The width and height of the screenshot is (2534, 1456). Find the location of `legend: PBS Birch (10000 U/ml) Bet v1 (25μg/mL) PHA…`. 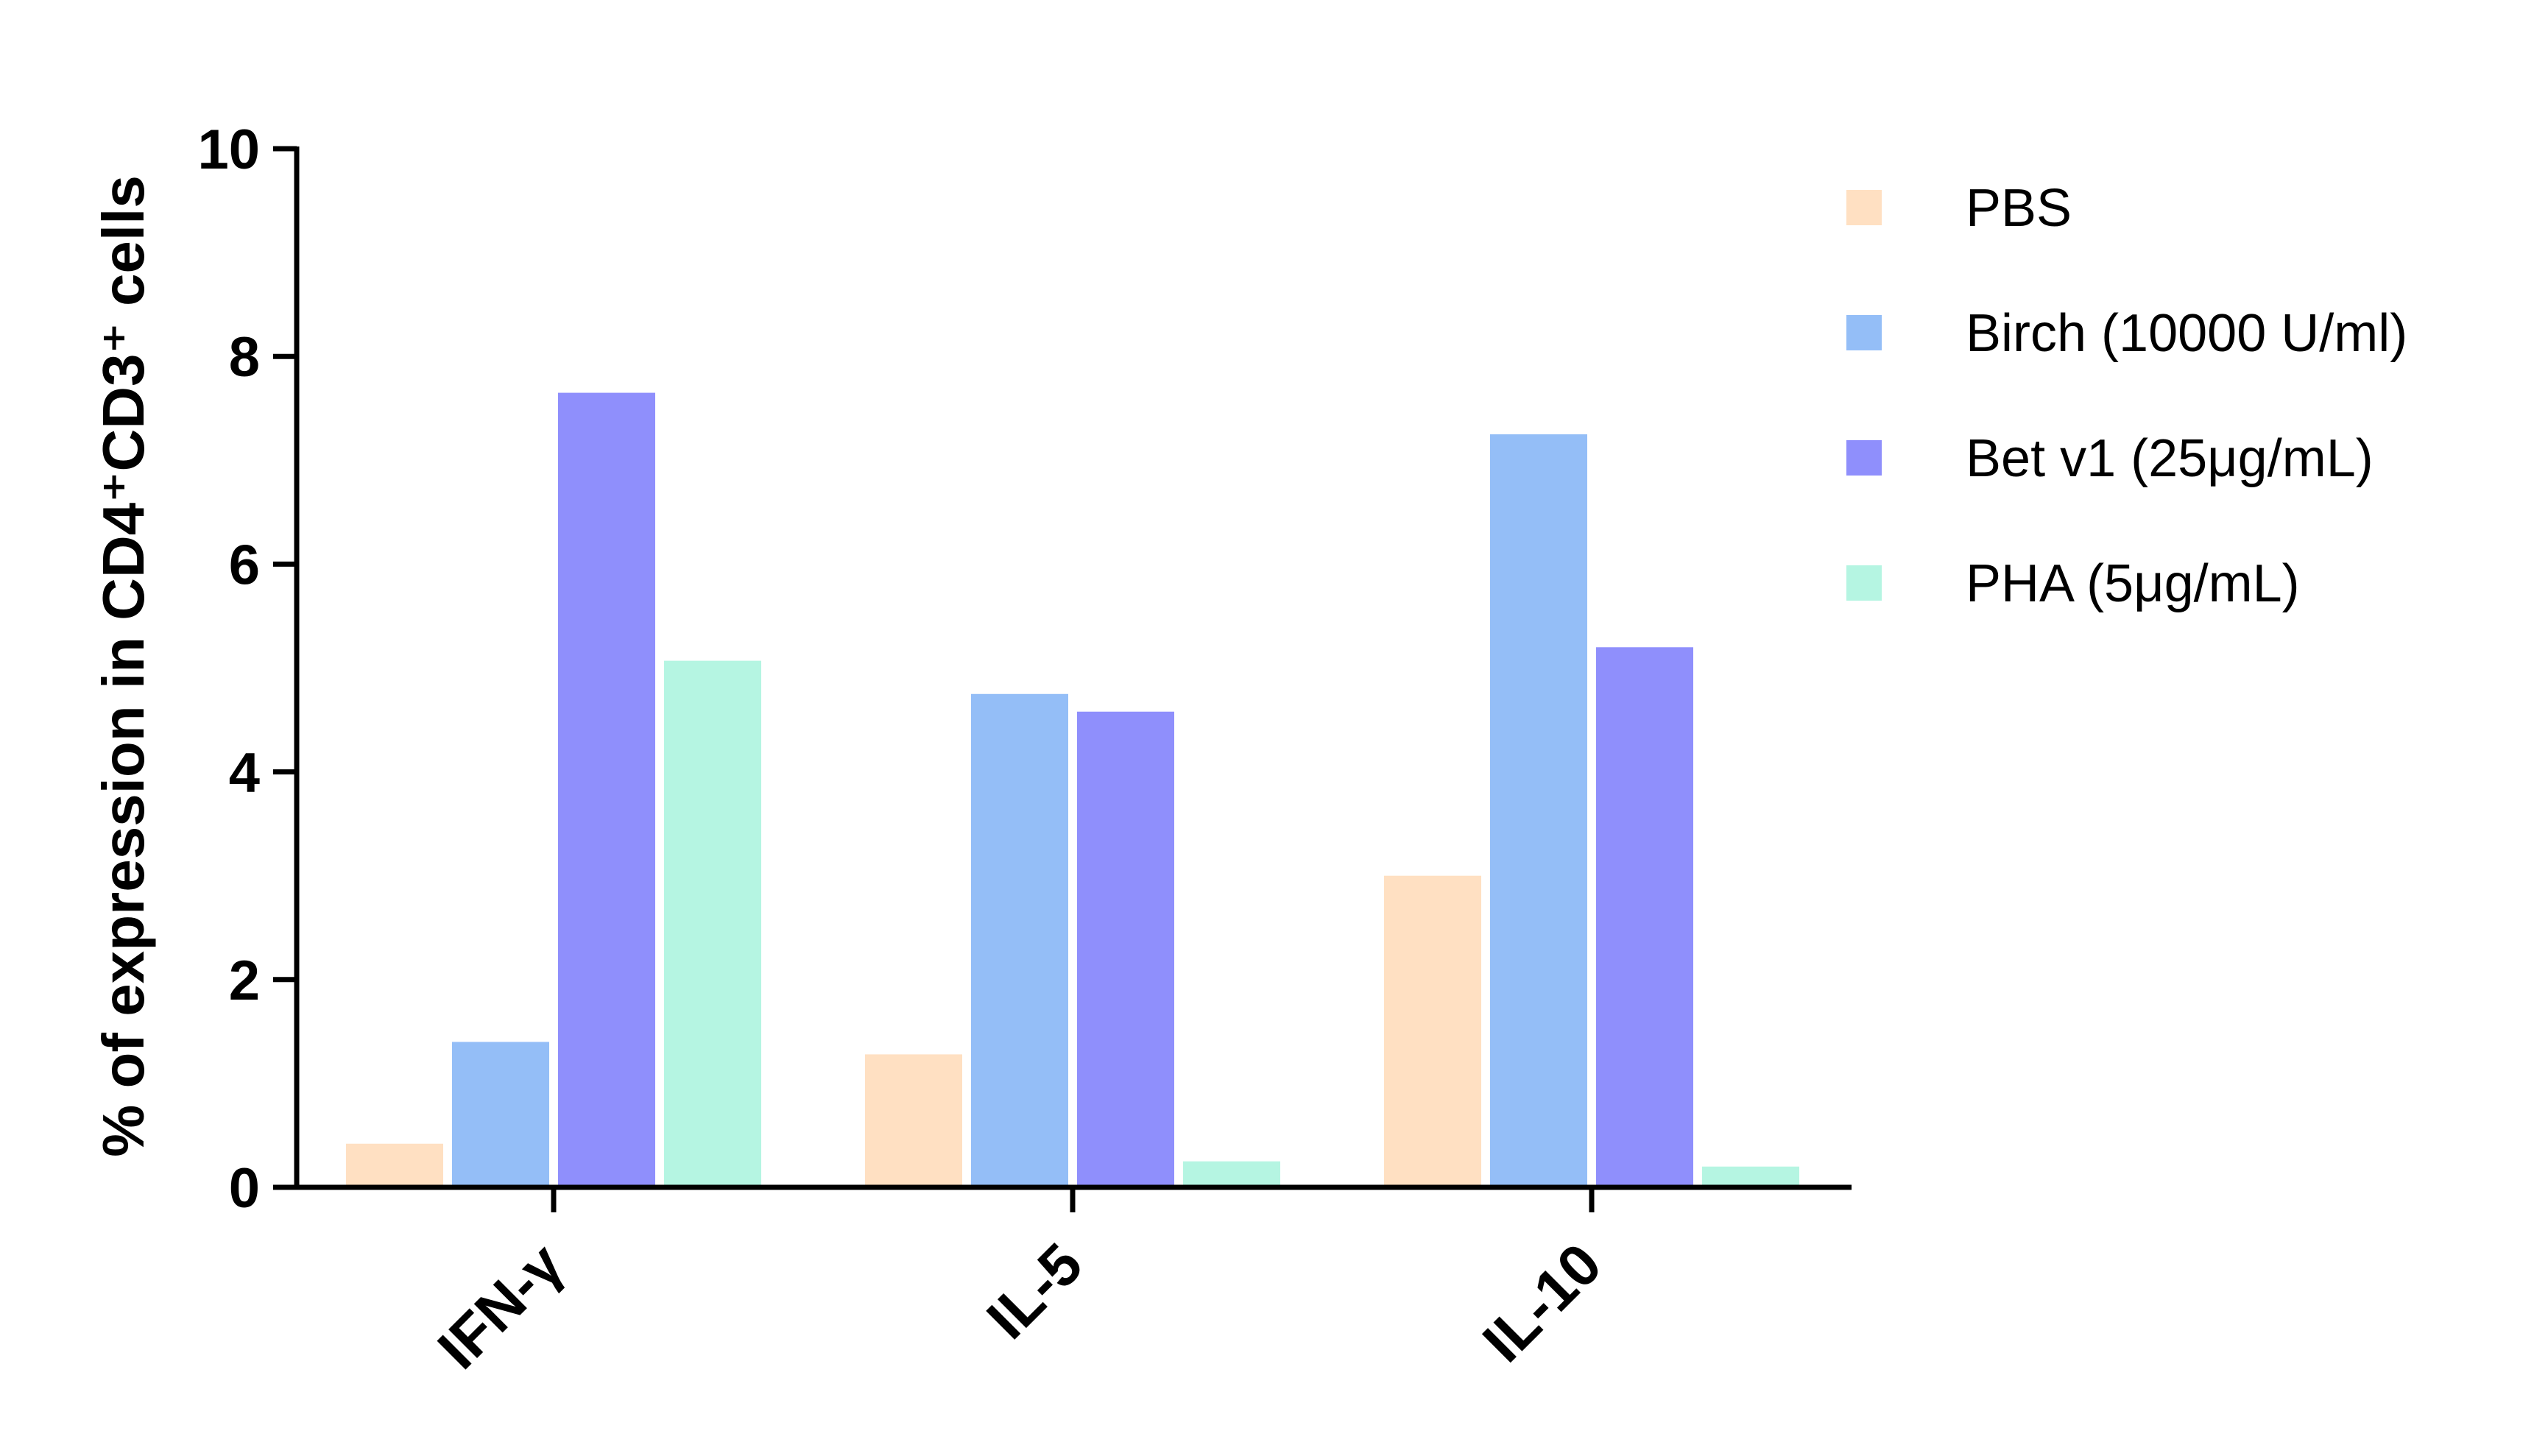

legend: PBS Birch (10000 U/ml) Bet v1 (25μg/mL) PHA… is located at coordinates (2126, 396).